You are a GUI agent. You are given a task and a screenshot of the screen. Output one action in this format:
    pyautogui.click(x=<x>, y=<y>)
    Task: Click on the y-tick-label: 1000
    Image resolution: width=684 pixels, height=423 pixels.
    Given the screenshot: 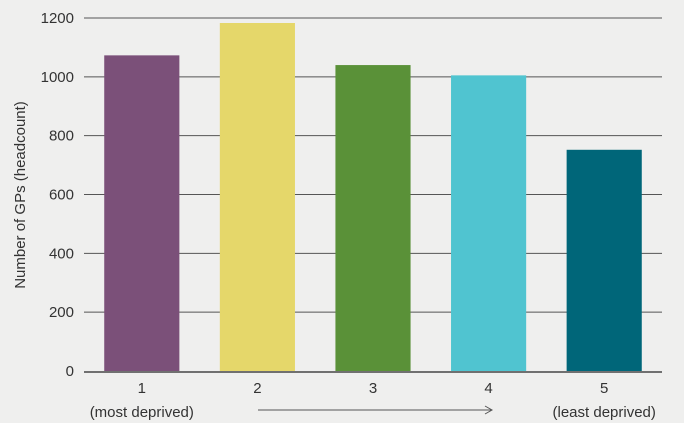 What is the action you would take?
    pyautogui.click(x=57, y=77)
    